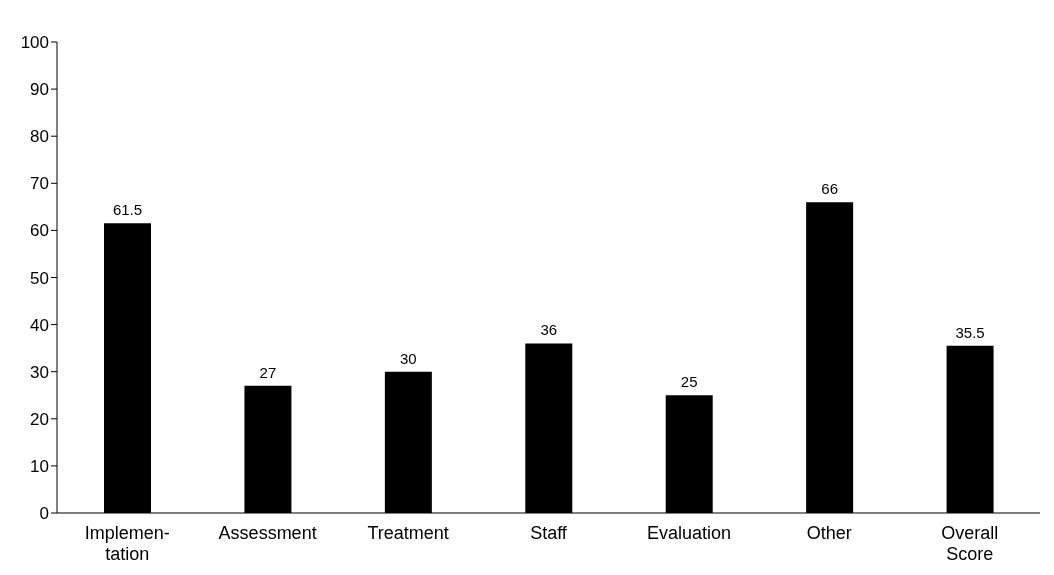 This screenshot has height=575, width=1054. Describe the element at coordinates (39, 231) in the screenshot. I see `y-tick-label: 60` at that location.